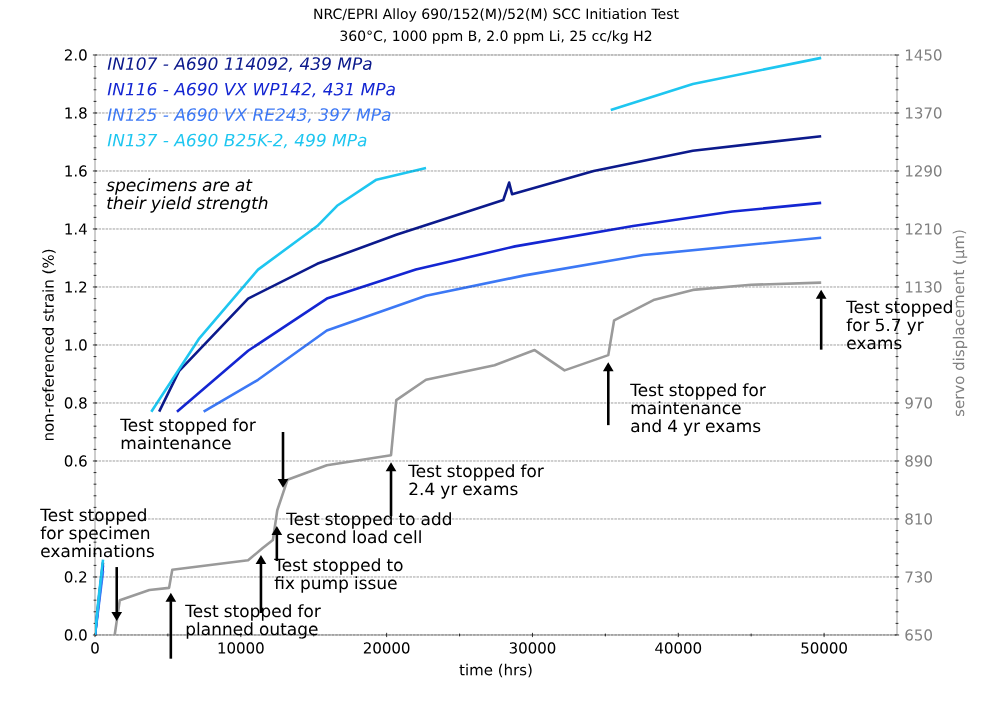 The width and height of the screenshot is (1008, 702). I want to click on annotation: Test stopped for maintenance and 4 yr exams, so click(698, 409).